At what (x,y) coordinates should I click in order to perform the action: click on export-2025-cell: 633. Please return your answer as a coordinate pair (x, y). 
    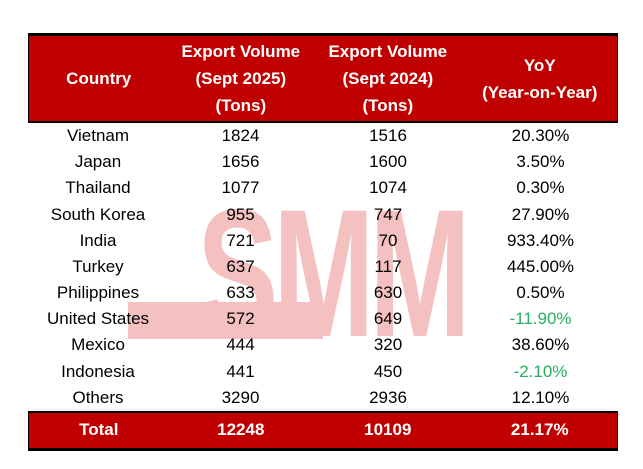
    Looking at the image, I should click on (240, 293).